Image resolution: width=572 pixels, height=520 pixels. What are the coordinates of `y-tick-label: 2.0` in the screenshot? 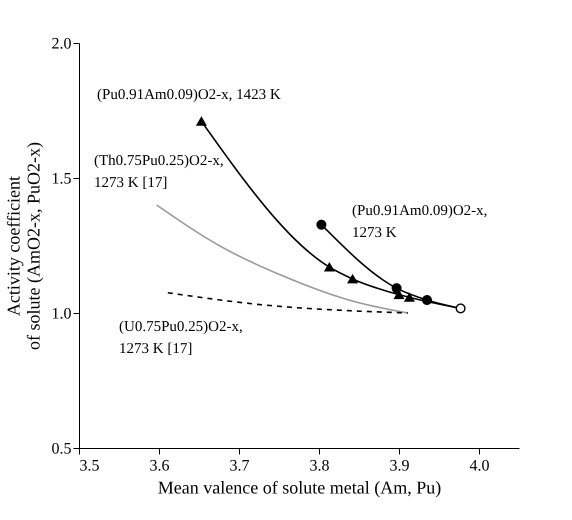 It's located at (62, 44).